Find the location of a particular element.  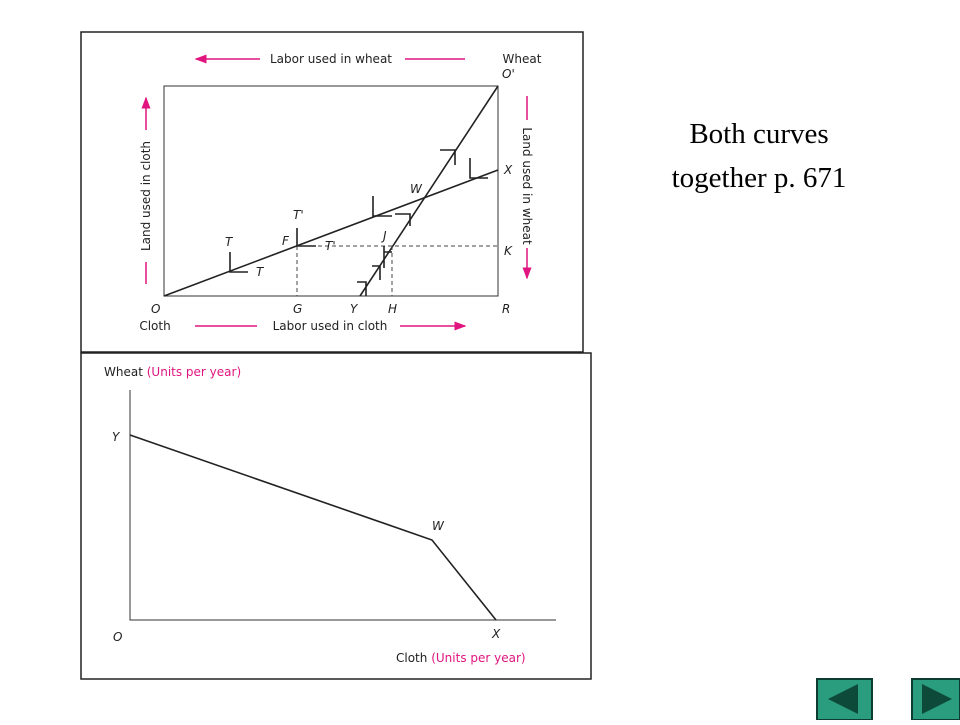

axis-label: Labor used in wheat is located at coordinates (331, 59).